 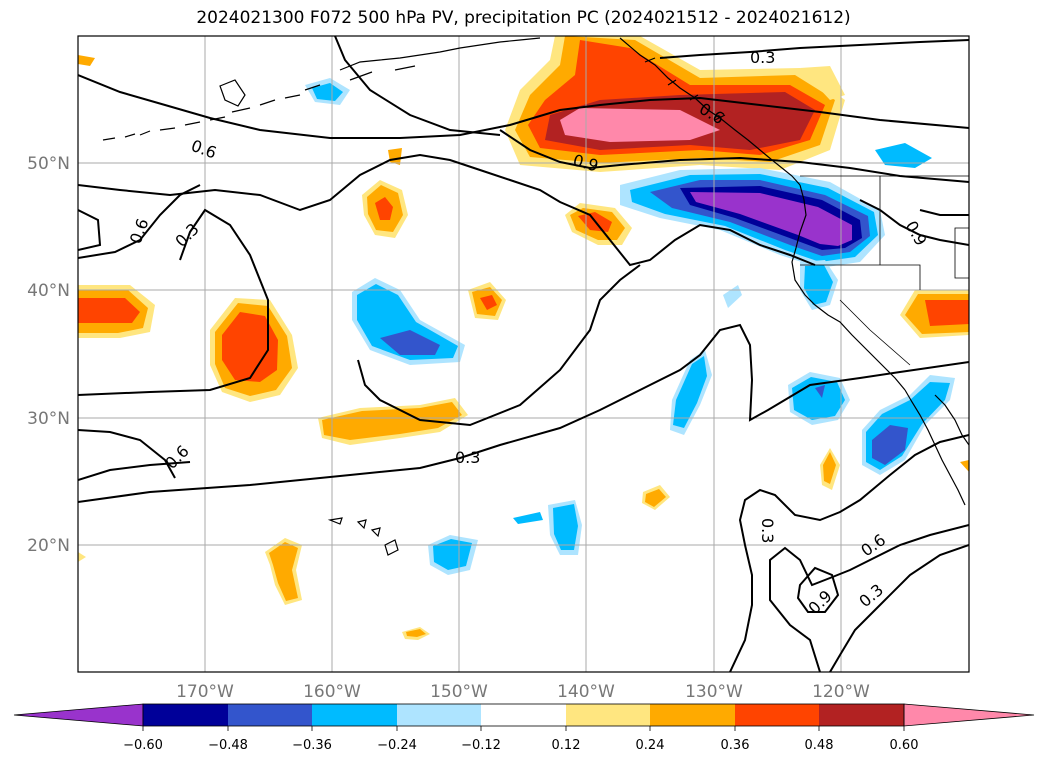 I want to click on lat-labels: 50°N 40°N 30°N 20°N, so click(x=48, y=355).